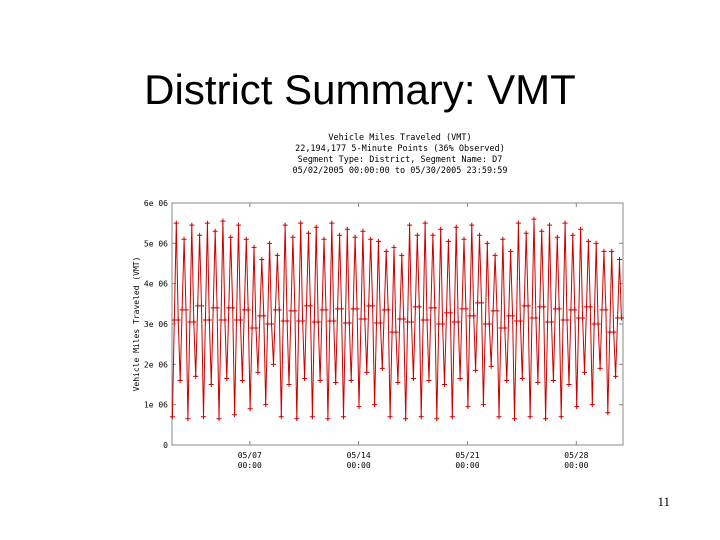 Image resolution: width=720 pixels, height=540 pixels. I want to click on y-tick-label: 2e 06, so click(156, 364).